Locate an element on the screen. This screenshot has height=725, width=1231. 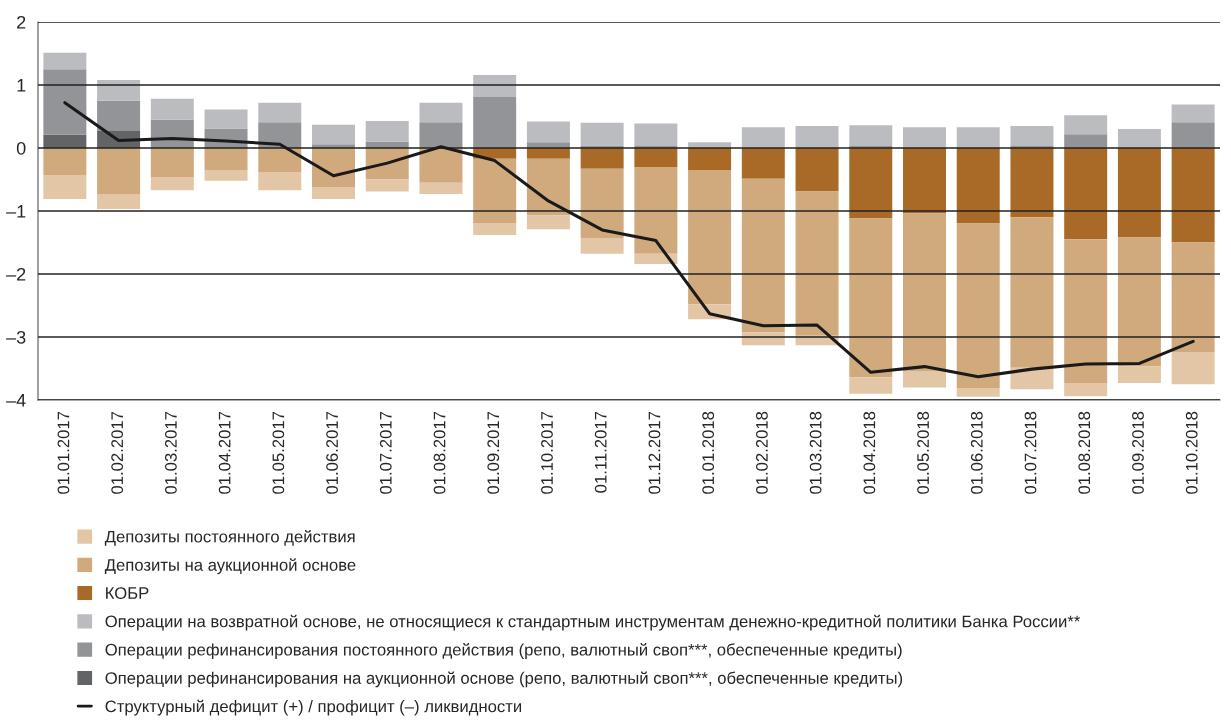
y-tick-label: 2 is located at coordinates (21, 22).